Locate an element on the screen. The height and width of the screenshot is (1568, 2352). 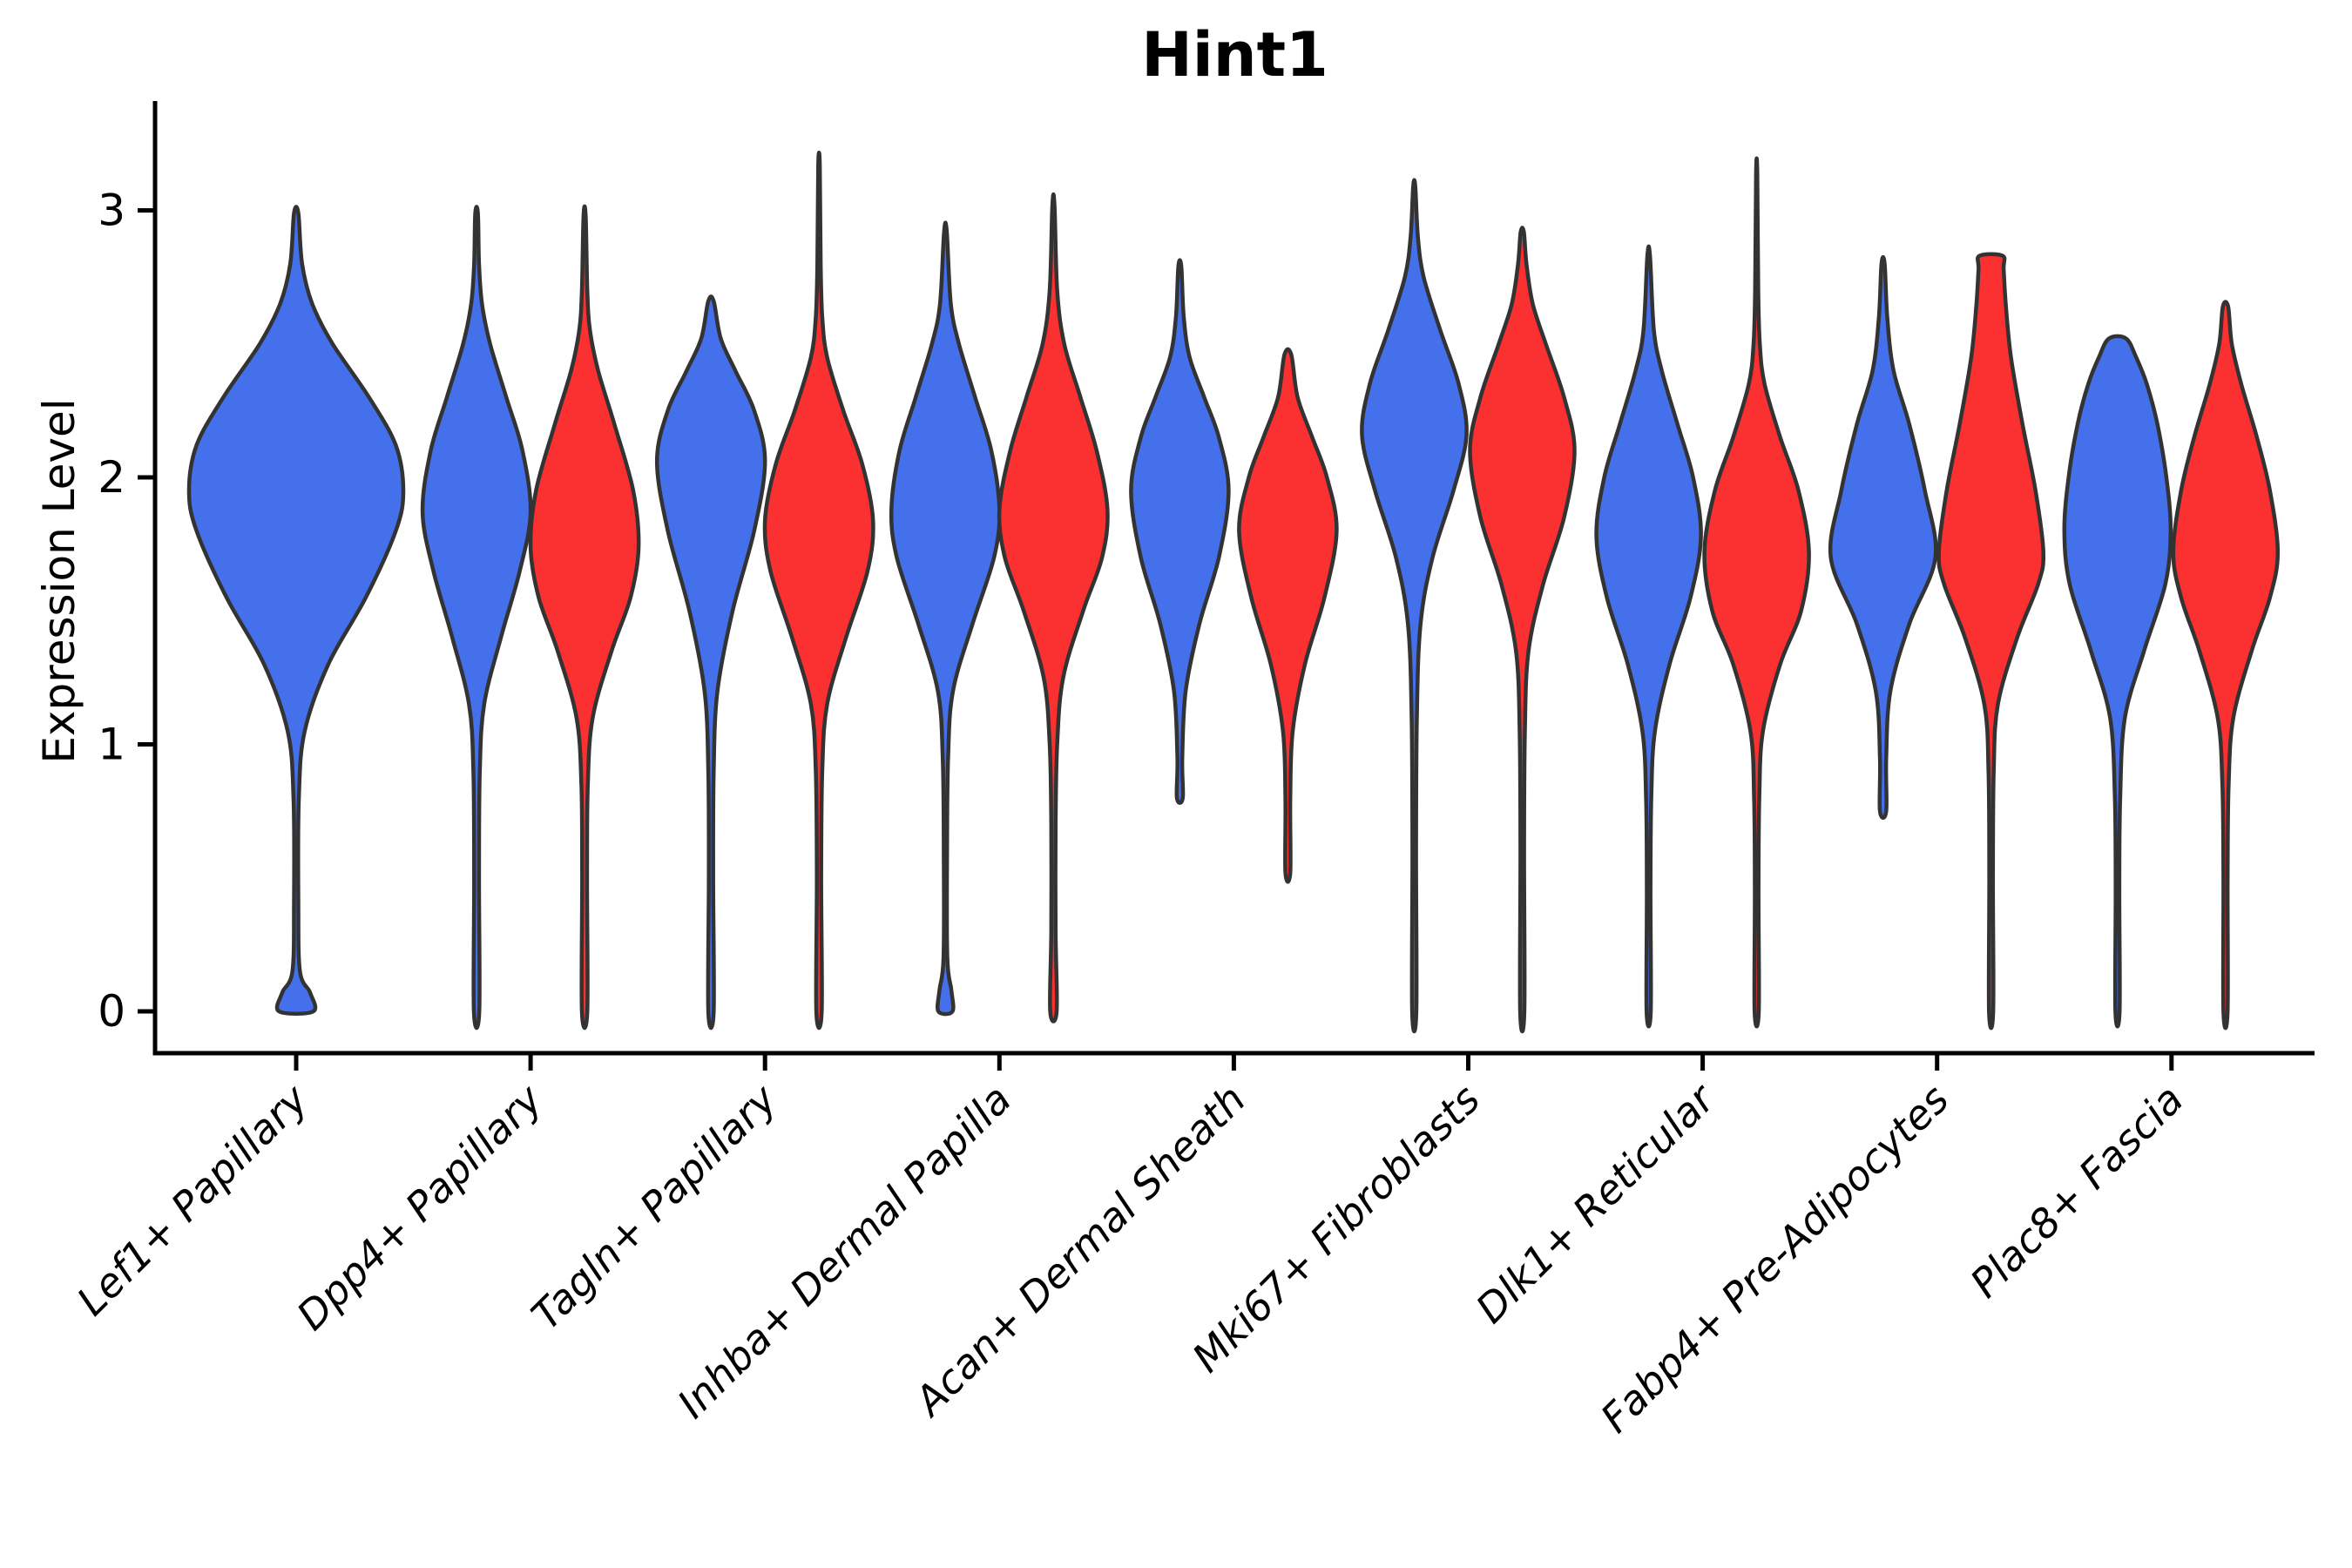
y-tick-label: 3 is located at coordinates (111, 211).